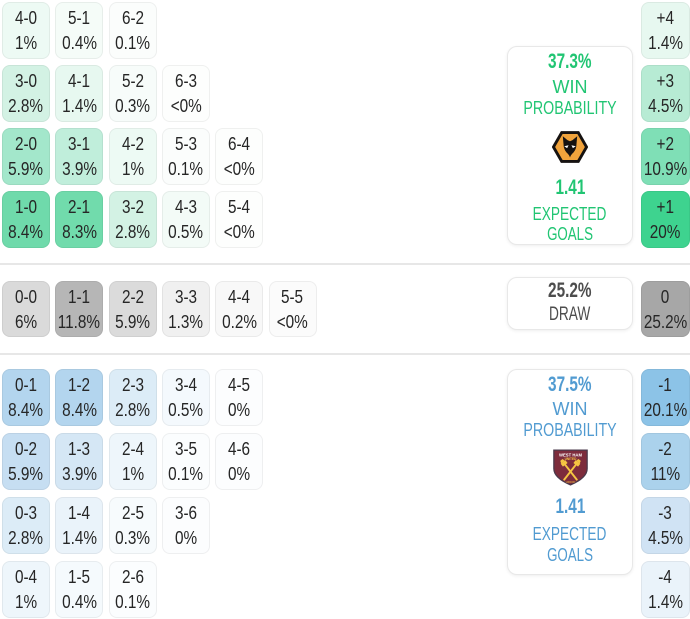  I want to click on svg-text: WEST HAM, so click(570, 454).